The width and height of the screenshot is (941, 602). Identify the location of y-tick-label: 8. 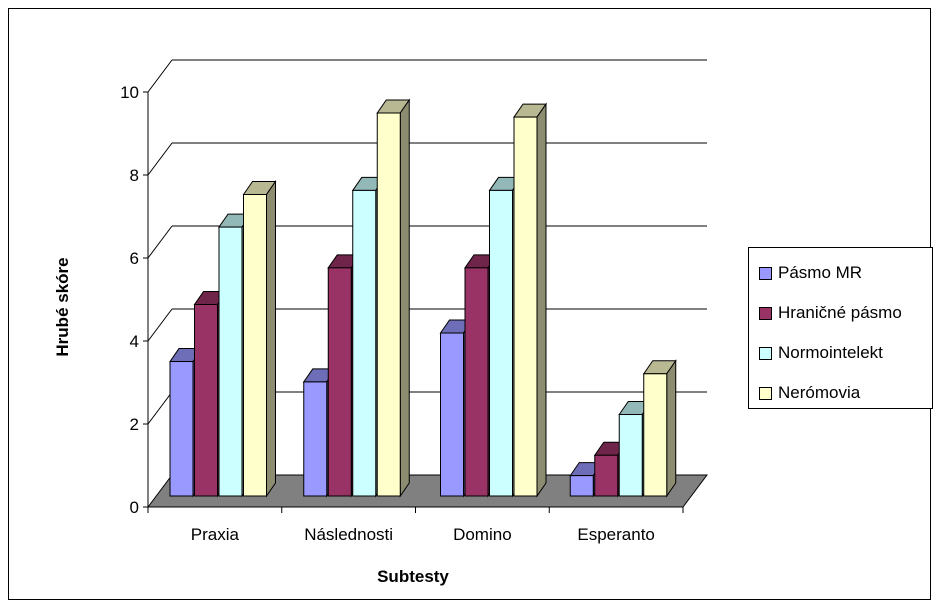
(134, 175).